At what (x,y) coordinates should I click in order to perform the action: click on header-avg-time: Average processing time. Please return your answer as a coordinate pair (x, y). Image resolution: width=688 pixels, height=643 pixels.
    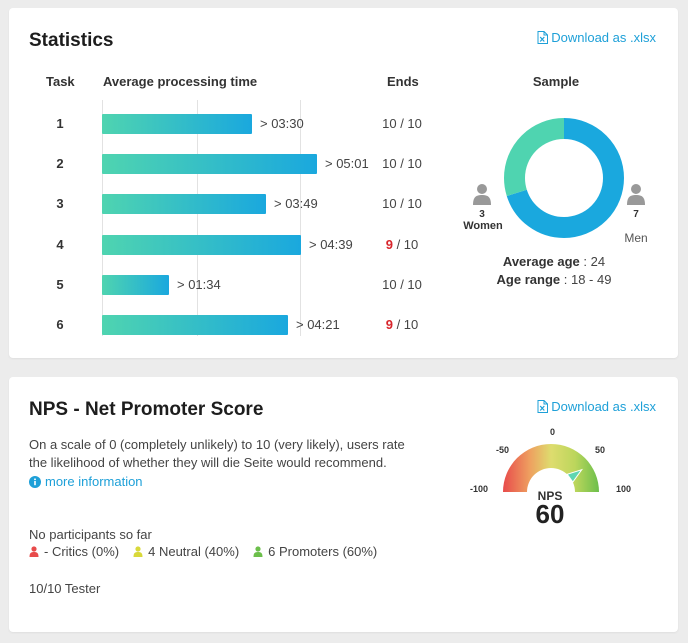
    Looking at the image, I should click on (180, 81).